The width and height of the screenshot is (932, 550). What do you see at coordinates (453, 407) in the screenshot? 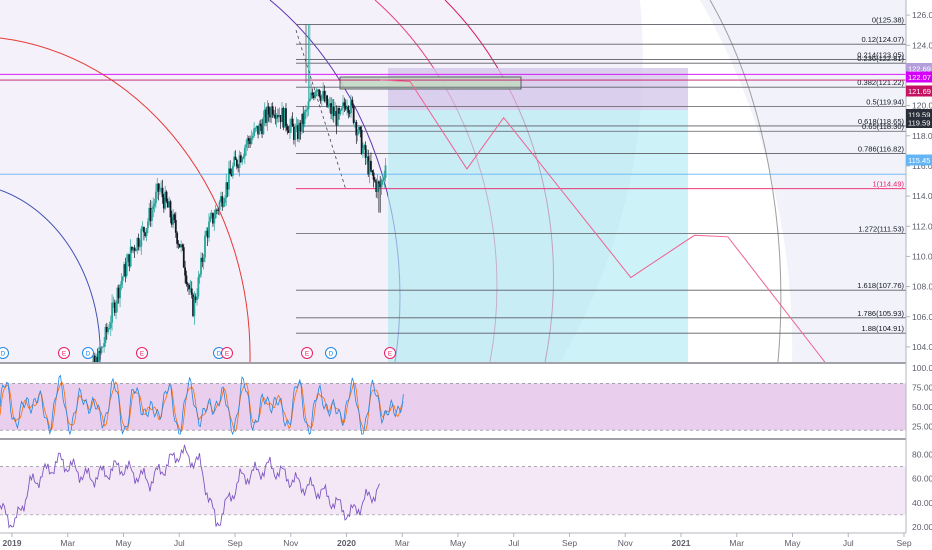
I see `stochastic-band` at bounding box center [453, 407].